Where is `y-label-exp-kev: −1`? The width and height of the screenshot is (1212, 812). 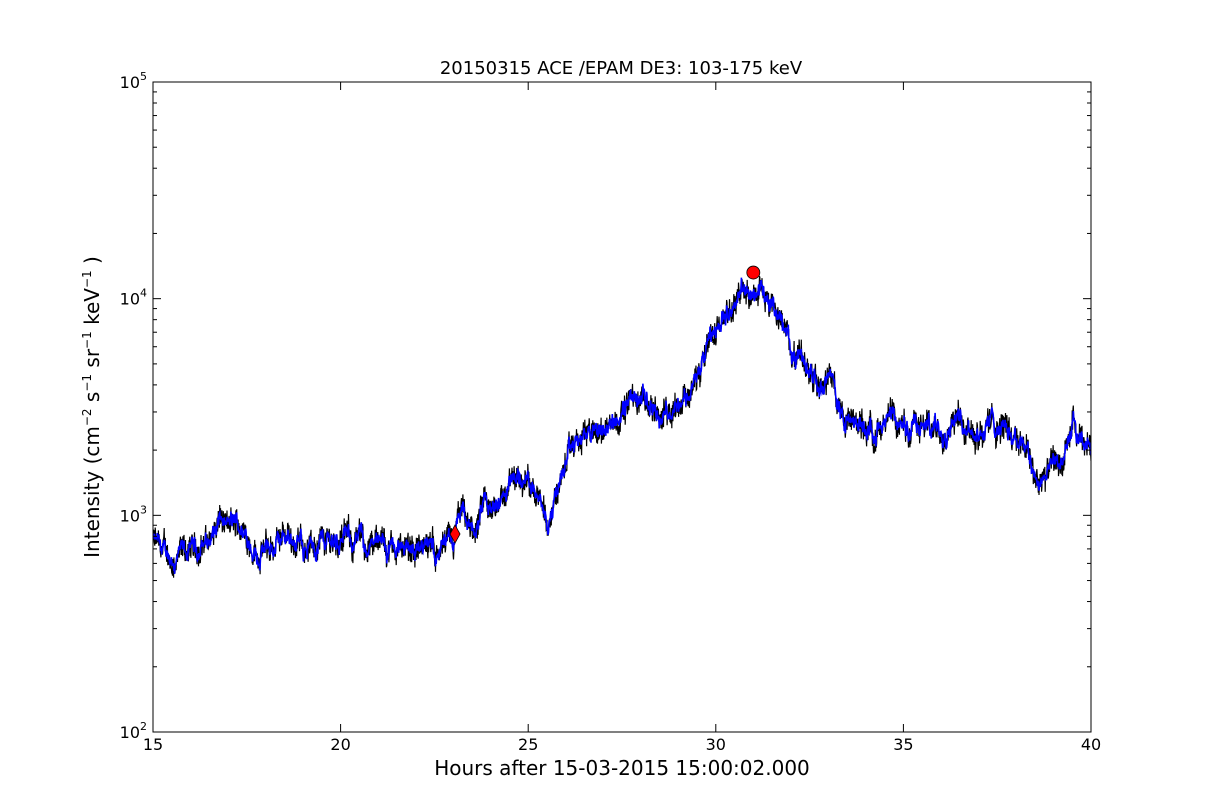 y-label-exp-kev: −1 is located at coordinates (87, 279).